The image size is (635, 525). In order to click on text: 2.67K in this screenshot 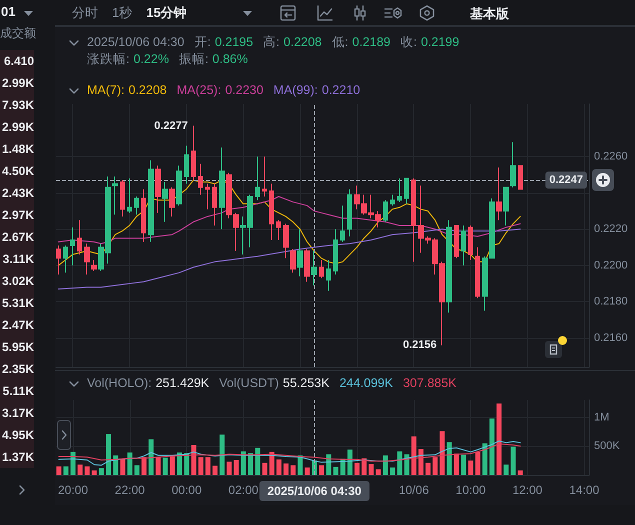, I will do `click(18, 237)`.